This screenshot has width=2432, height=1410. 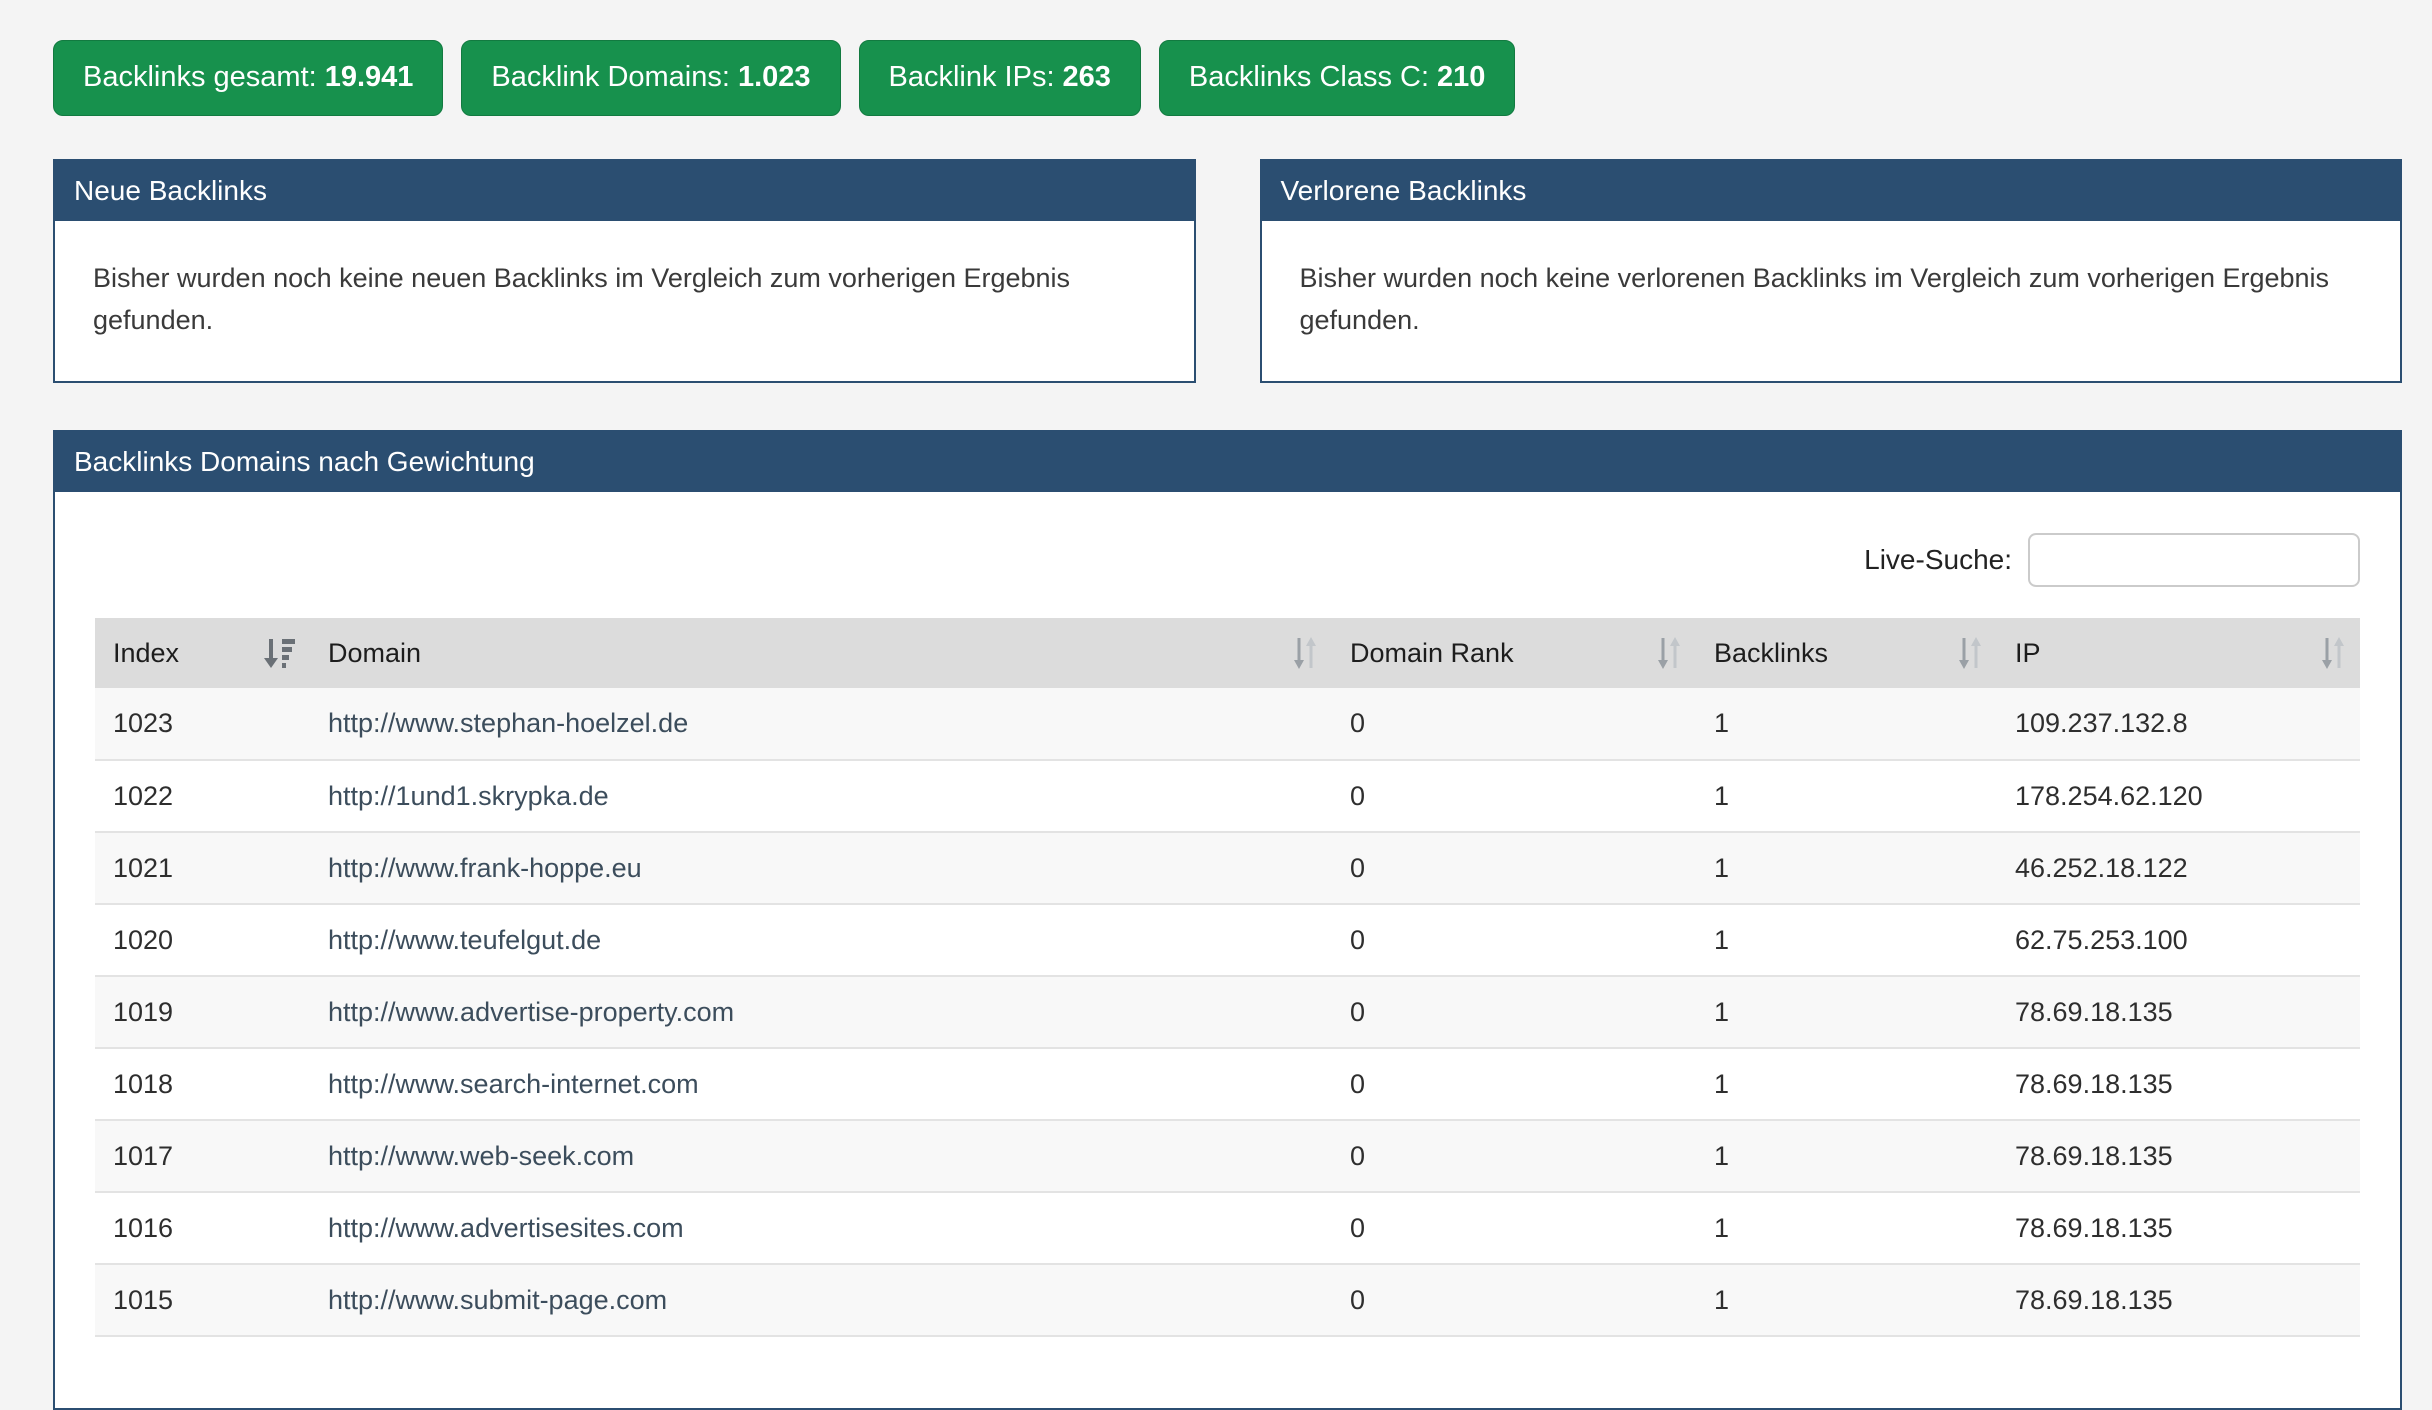 I want to click on cell-domain: http://www.advertise-property.com, so click(x=821, y=1012).